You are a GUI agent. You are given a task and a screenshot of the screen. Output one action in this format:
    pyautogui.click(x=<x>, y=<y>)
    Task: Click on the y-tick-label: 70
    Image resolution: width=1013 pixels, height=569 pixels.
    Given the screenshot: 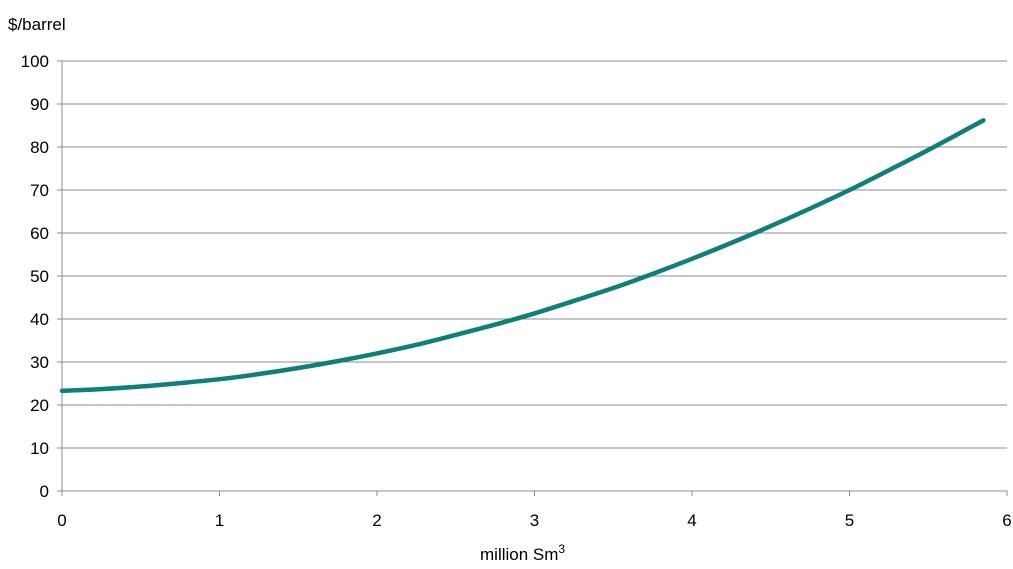 What is the action you would take?
    pyautogui.click(x=39, y=190)
    